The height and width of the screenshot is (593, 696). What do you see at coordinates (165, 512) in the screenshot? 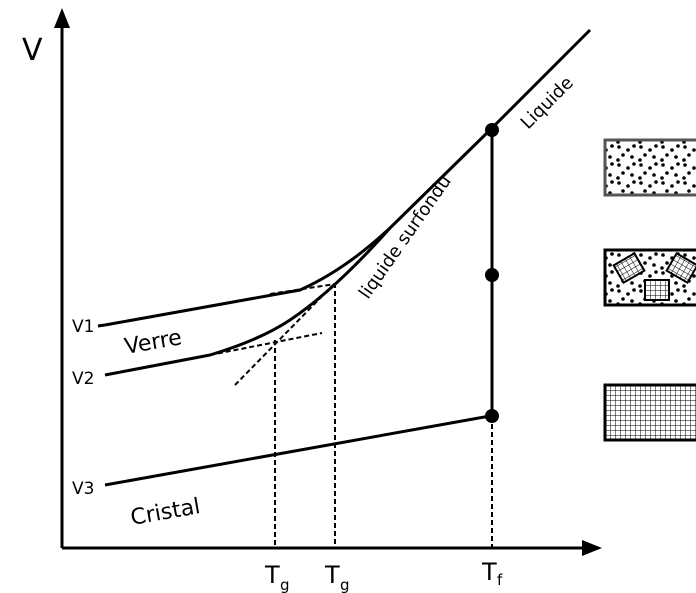
I see `crystal-label: Cristal` at bounding box center [165, 512].